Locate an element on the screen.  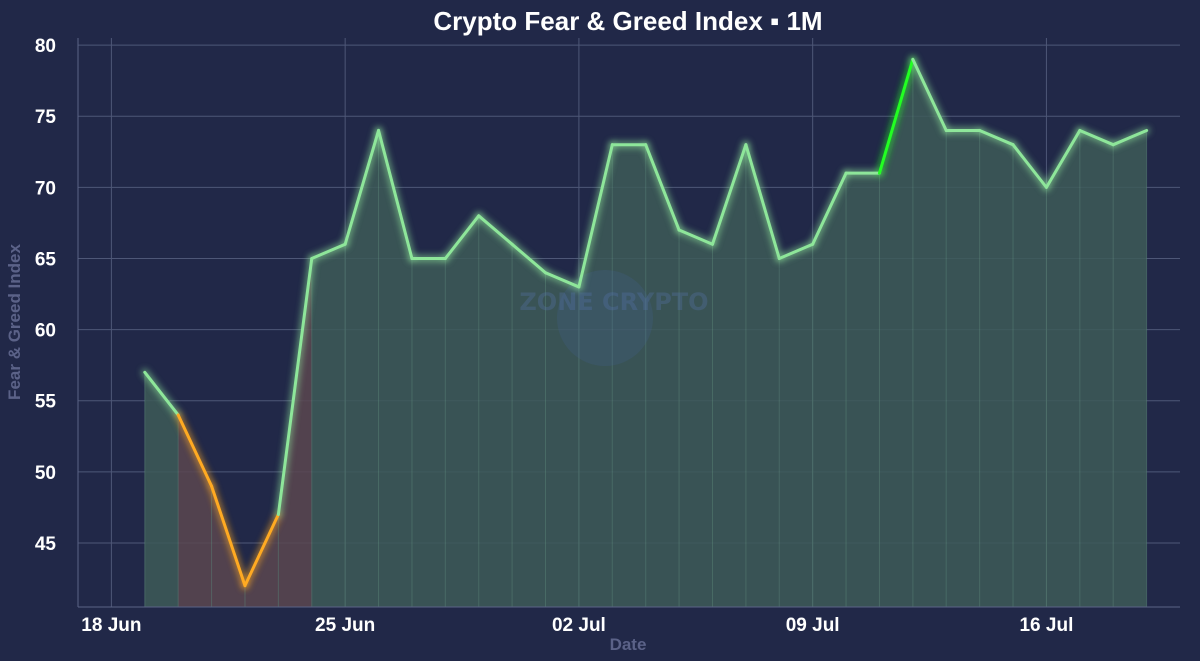
watermark-globe is located at coordinates (605, 318).